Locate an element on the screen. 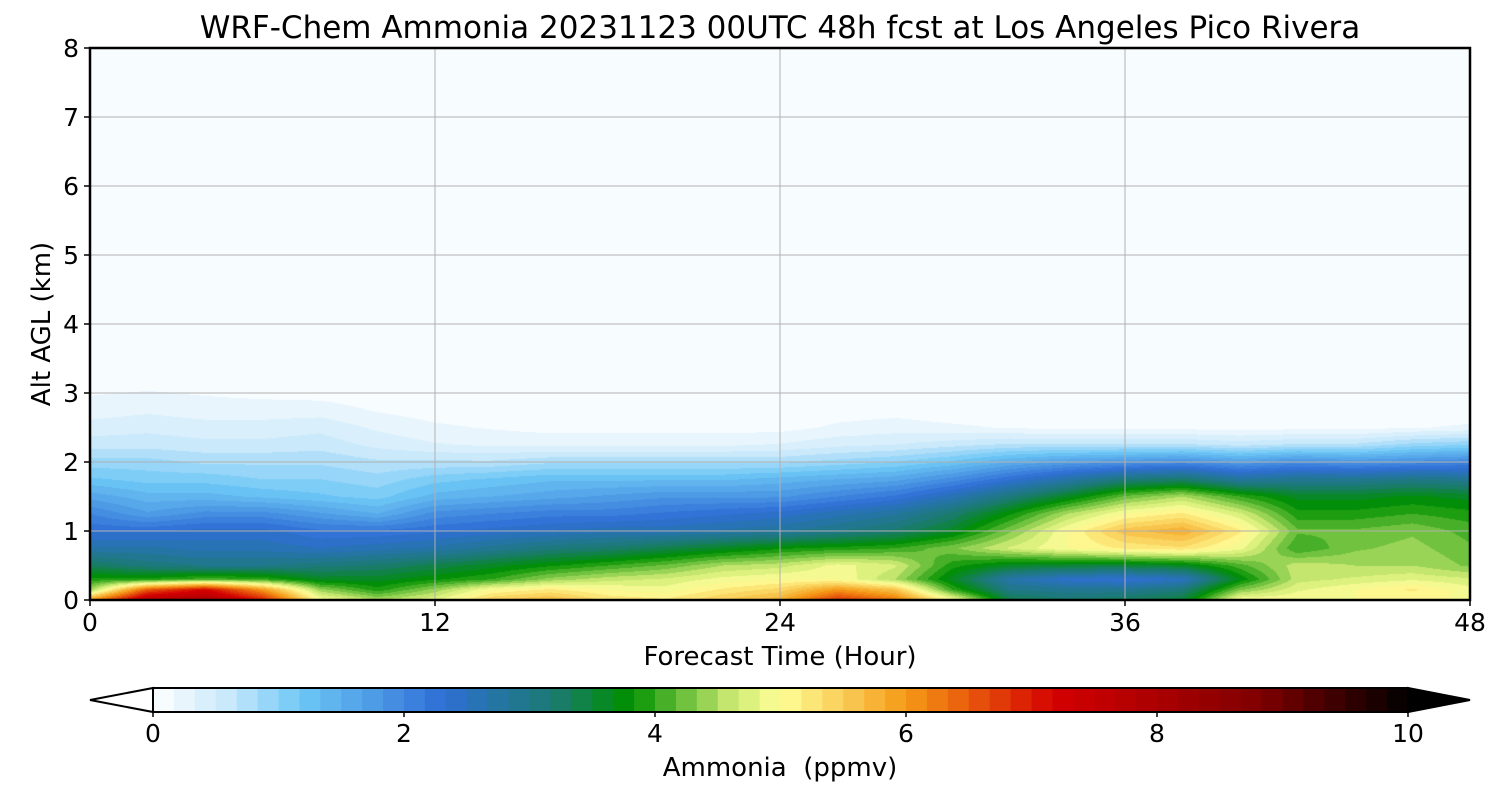  x-axis-label: Forecast Time (Hour) is located at coordinates (779, 657).